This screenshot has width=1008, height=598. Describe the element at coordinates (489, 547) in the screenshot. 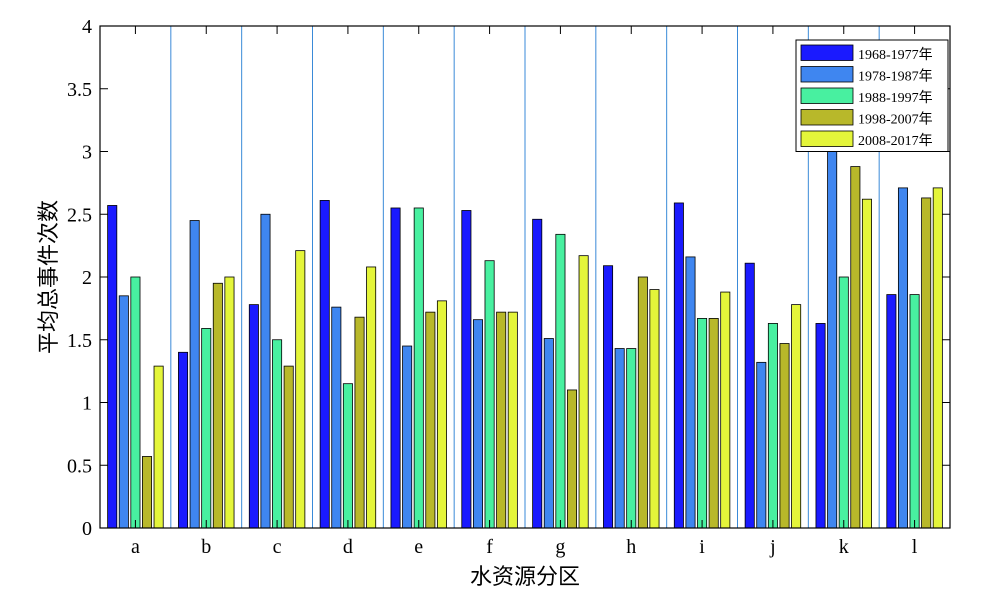

I see `x-tick-label: f` at that location.